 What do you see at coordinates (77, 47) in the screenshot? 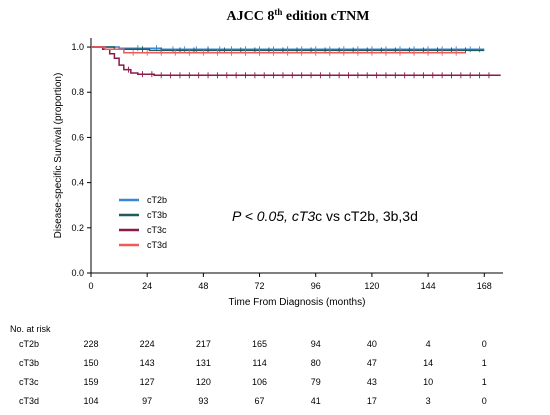
I see `y-tick-label: 1.0` at bounding box center [77, 47].